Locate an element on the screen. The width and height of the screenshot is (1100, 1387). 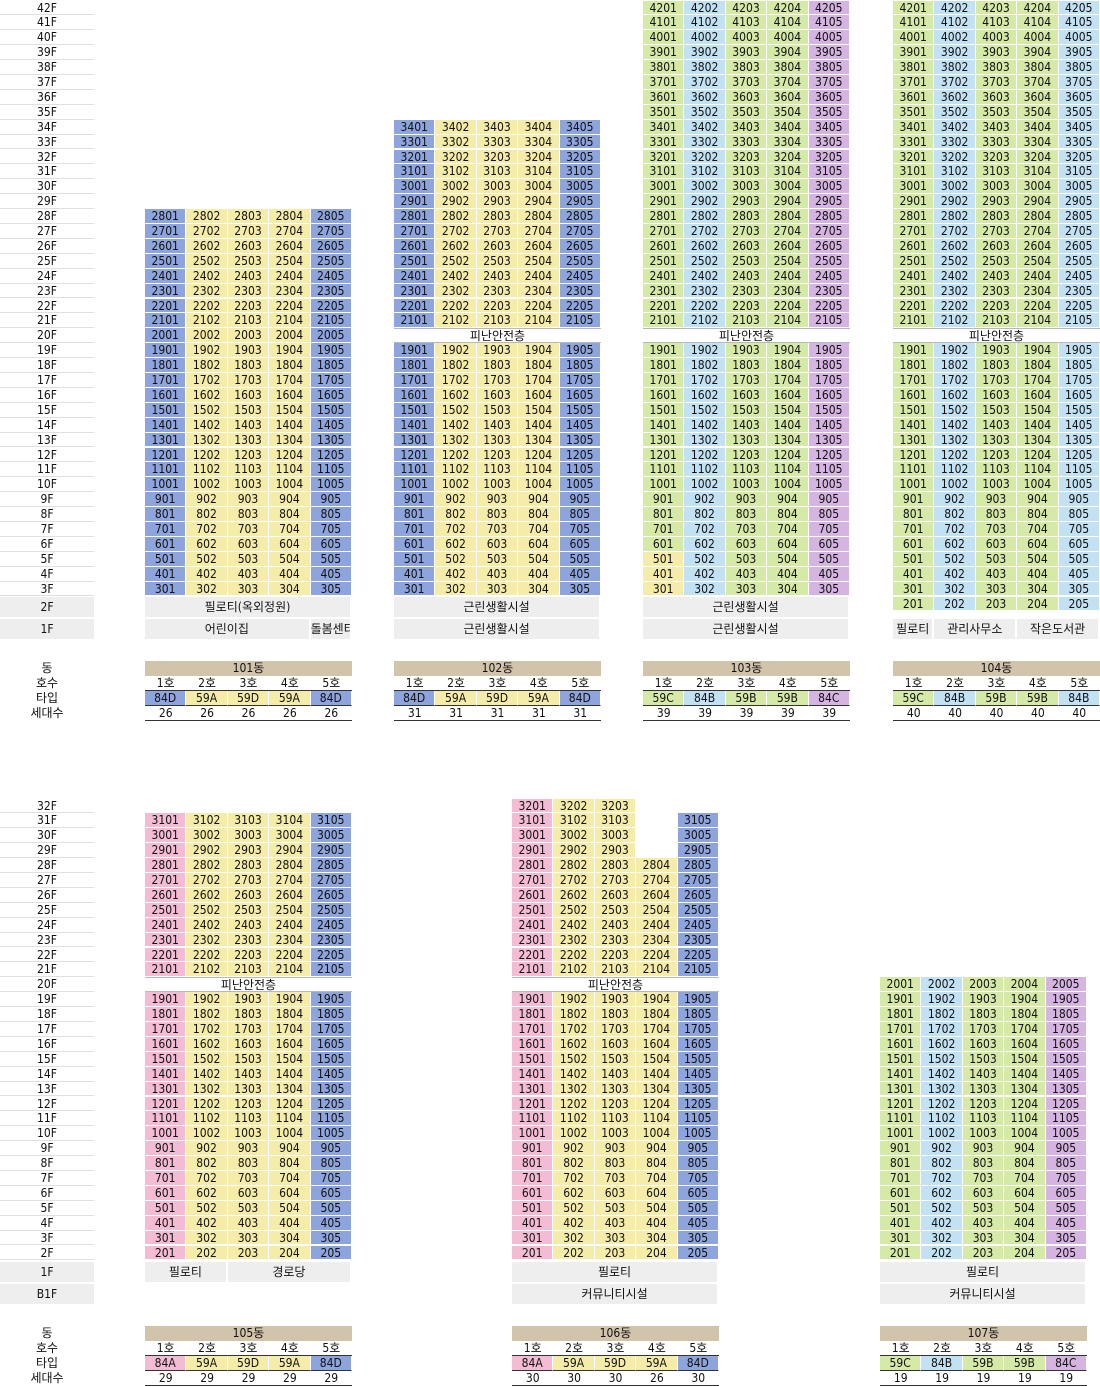
unit-cell: 2204 is located at coordinates (788, 306).